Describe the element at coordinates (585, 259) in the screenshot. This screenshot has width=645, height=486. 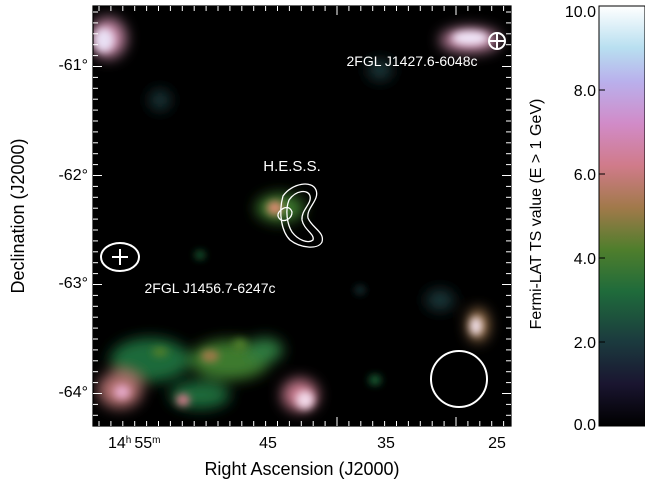
I see `colorbar-tick-label: 4.0` at that location.